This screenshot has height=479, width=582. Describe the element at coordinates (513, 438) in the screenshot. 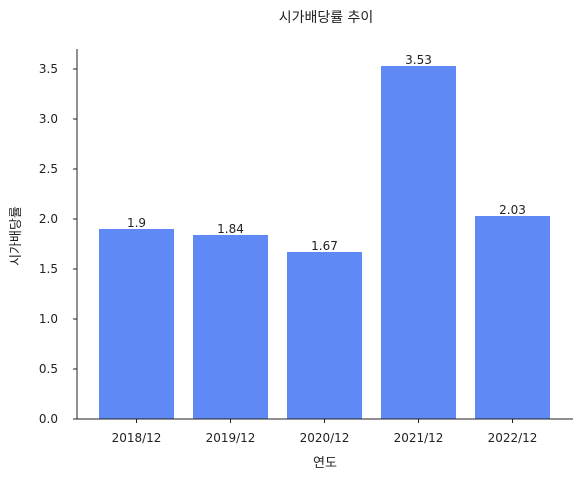

I see `x-tick-label: 2022/12` at that location.